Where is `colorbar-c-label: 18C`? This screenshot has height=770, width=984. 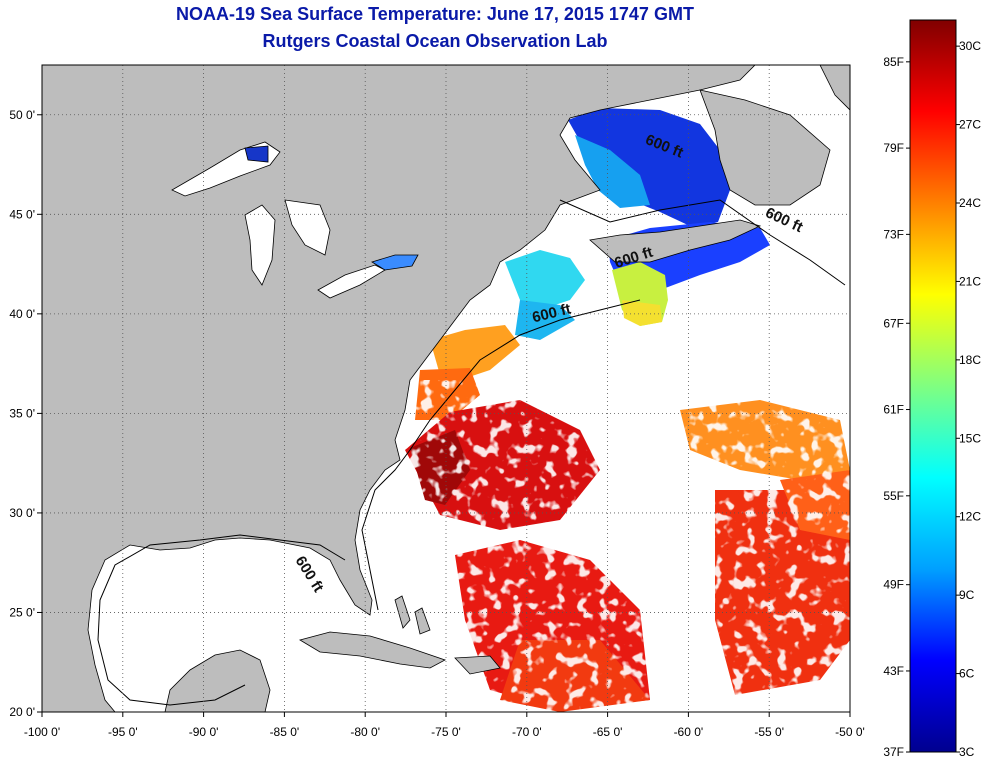
colorbar-c-label: 18C is located at coordinates (970, 360).